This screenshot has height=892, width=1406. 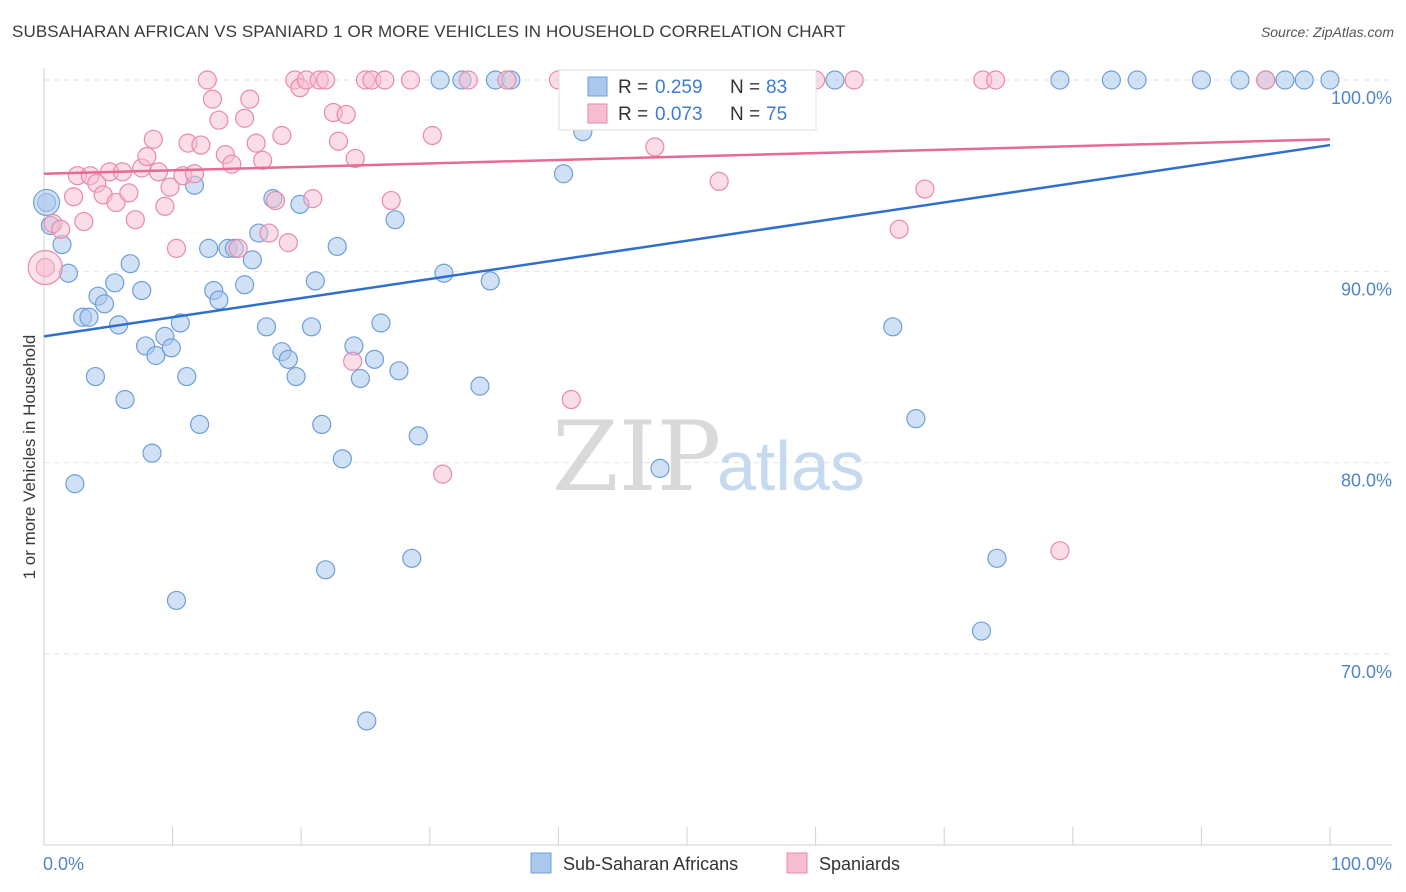 I want to click on y-tick-label: 90.0%, so click(x=1366, y=289).